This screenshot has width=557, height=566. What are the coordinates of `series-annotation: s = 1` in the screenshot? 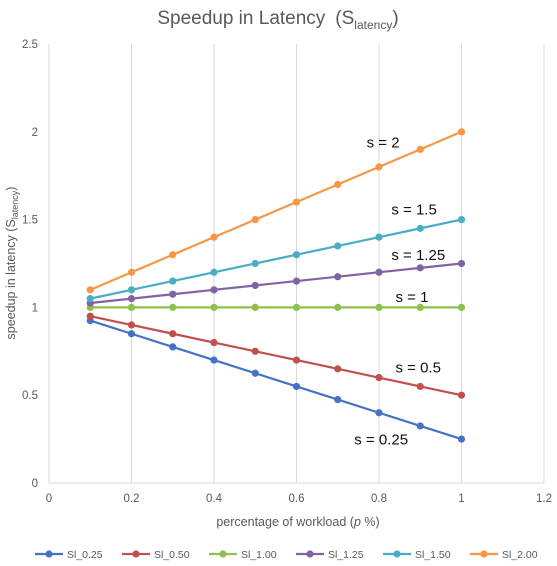 It's located at (412, 297).